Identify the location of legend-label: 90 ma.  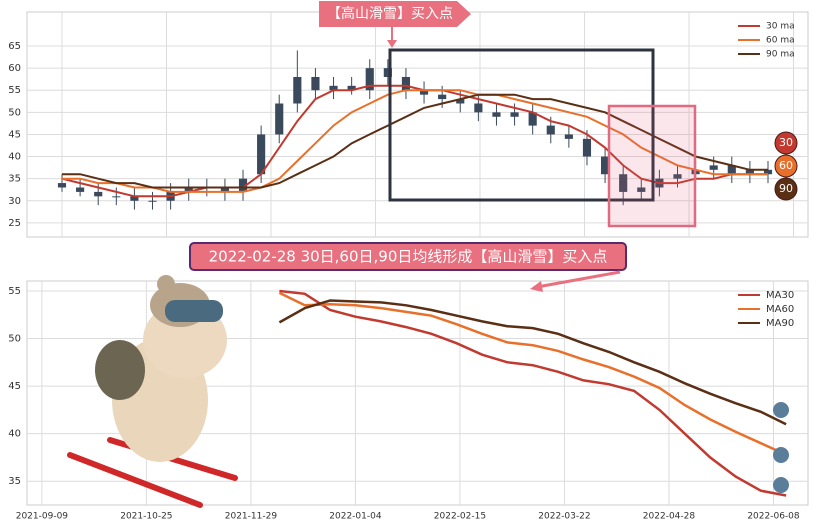
(780, 55).